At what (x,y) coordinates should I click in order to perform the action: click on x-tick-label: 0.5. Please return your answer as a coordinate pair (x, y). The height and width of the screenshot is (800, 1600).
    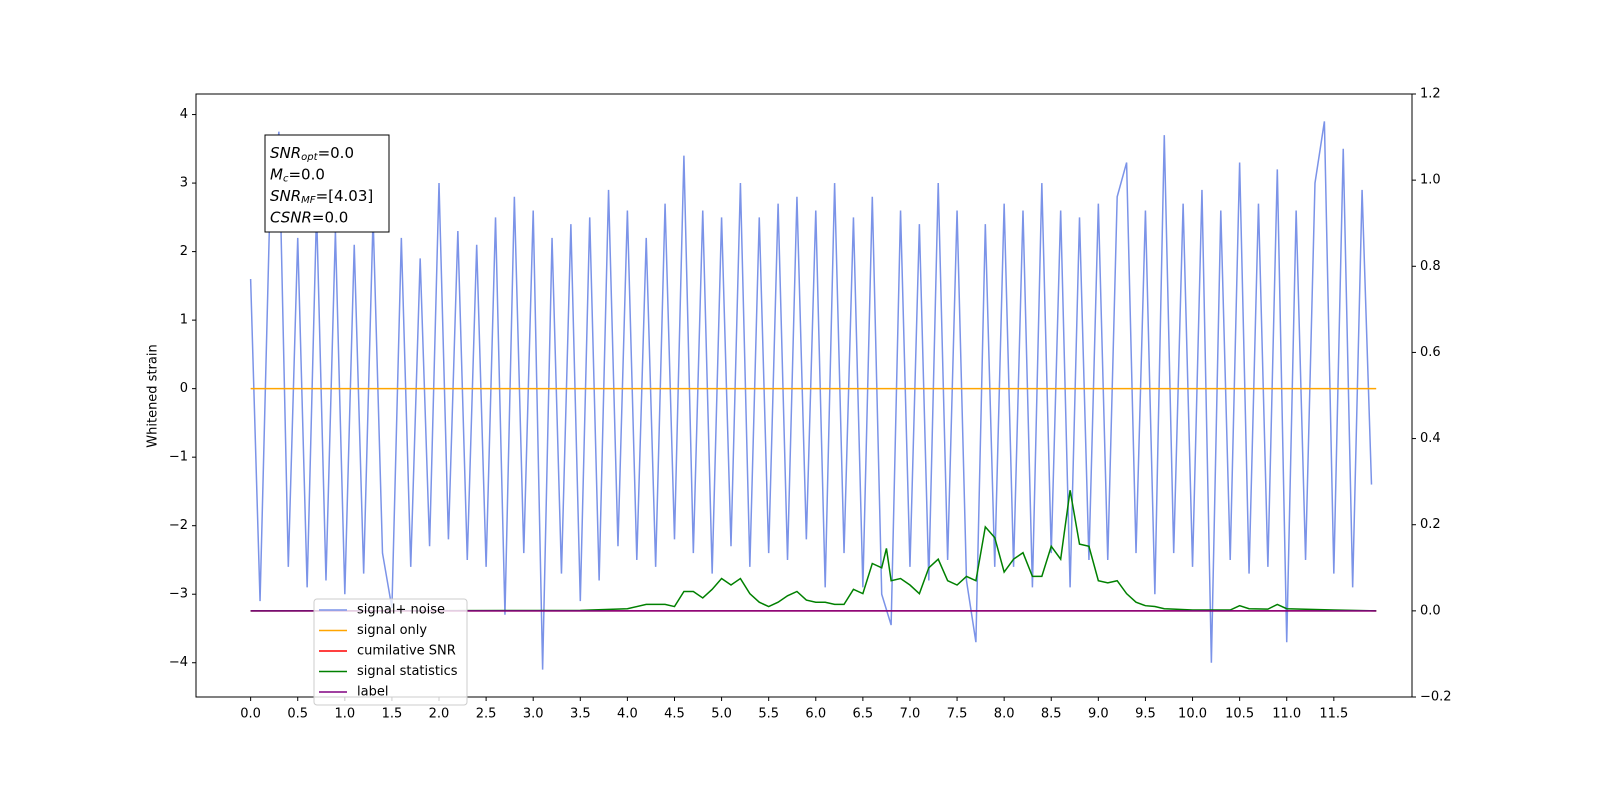
    Looking at the image, I should click on (297, 714).